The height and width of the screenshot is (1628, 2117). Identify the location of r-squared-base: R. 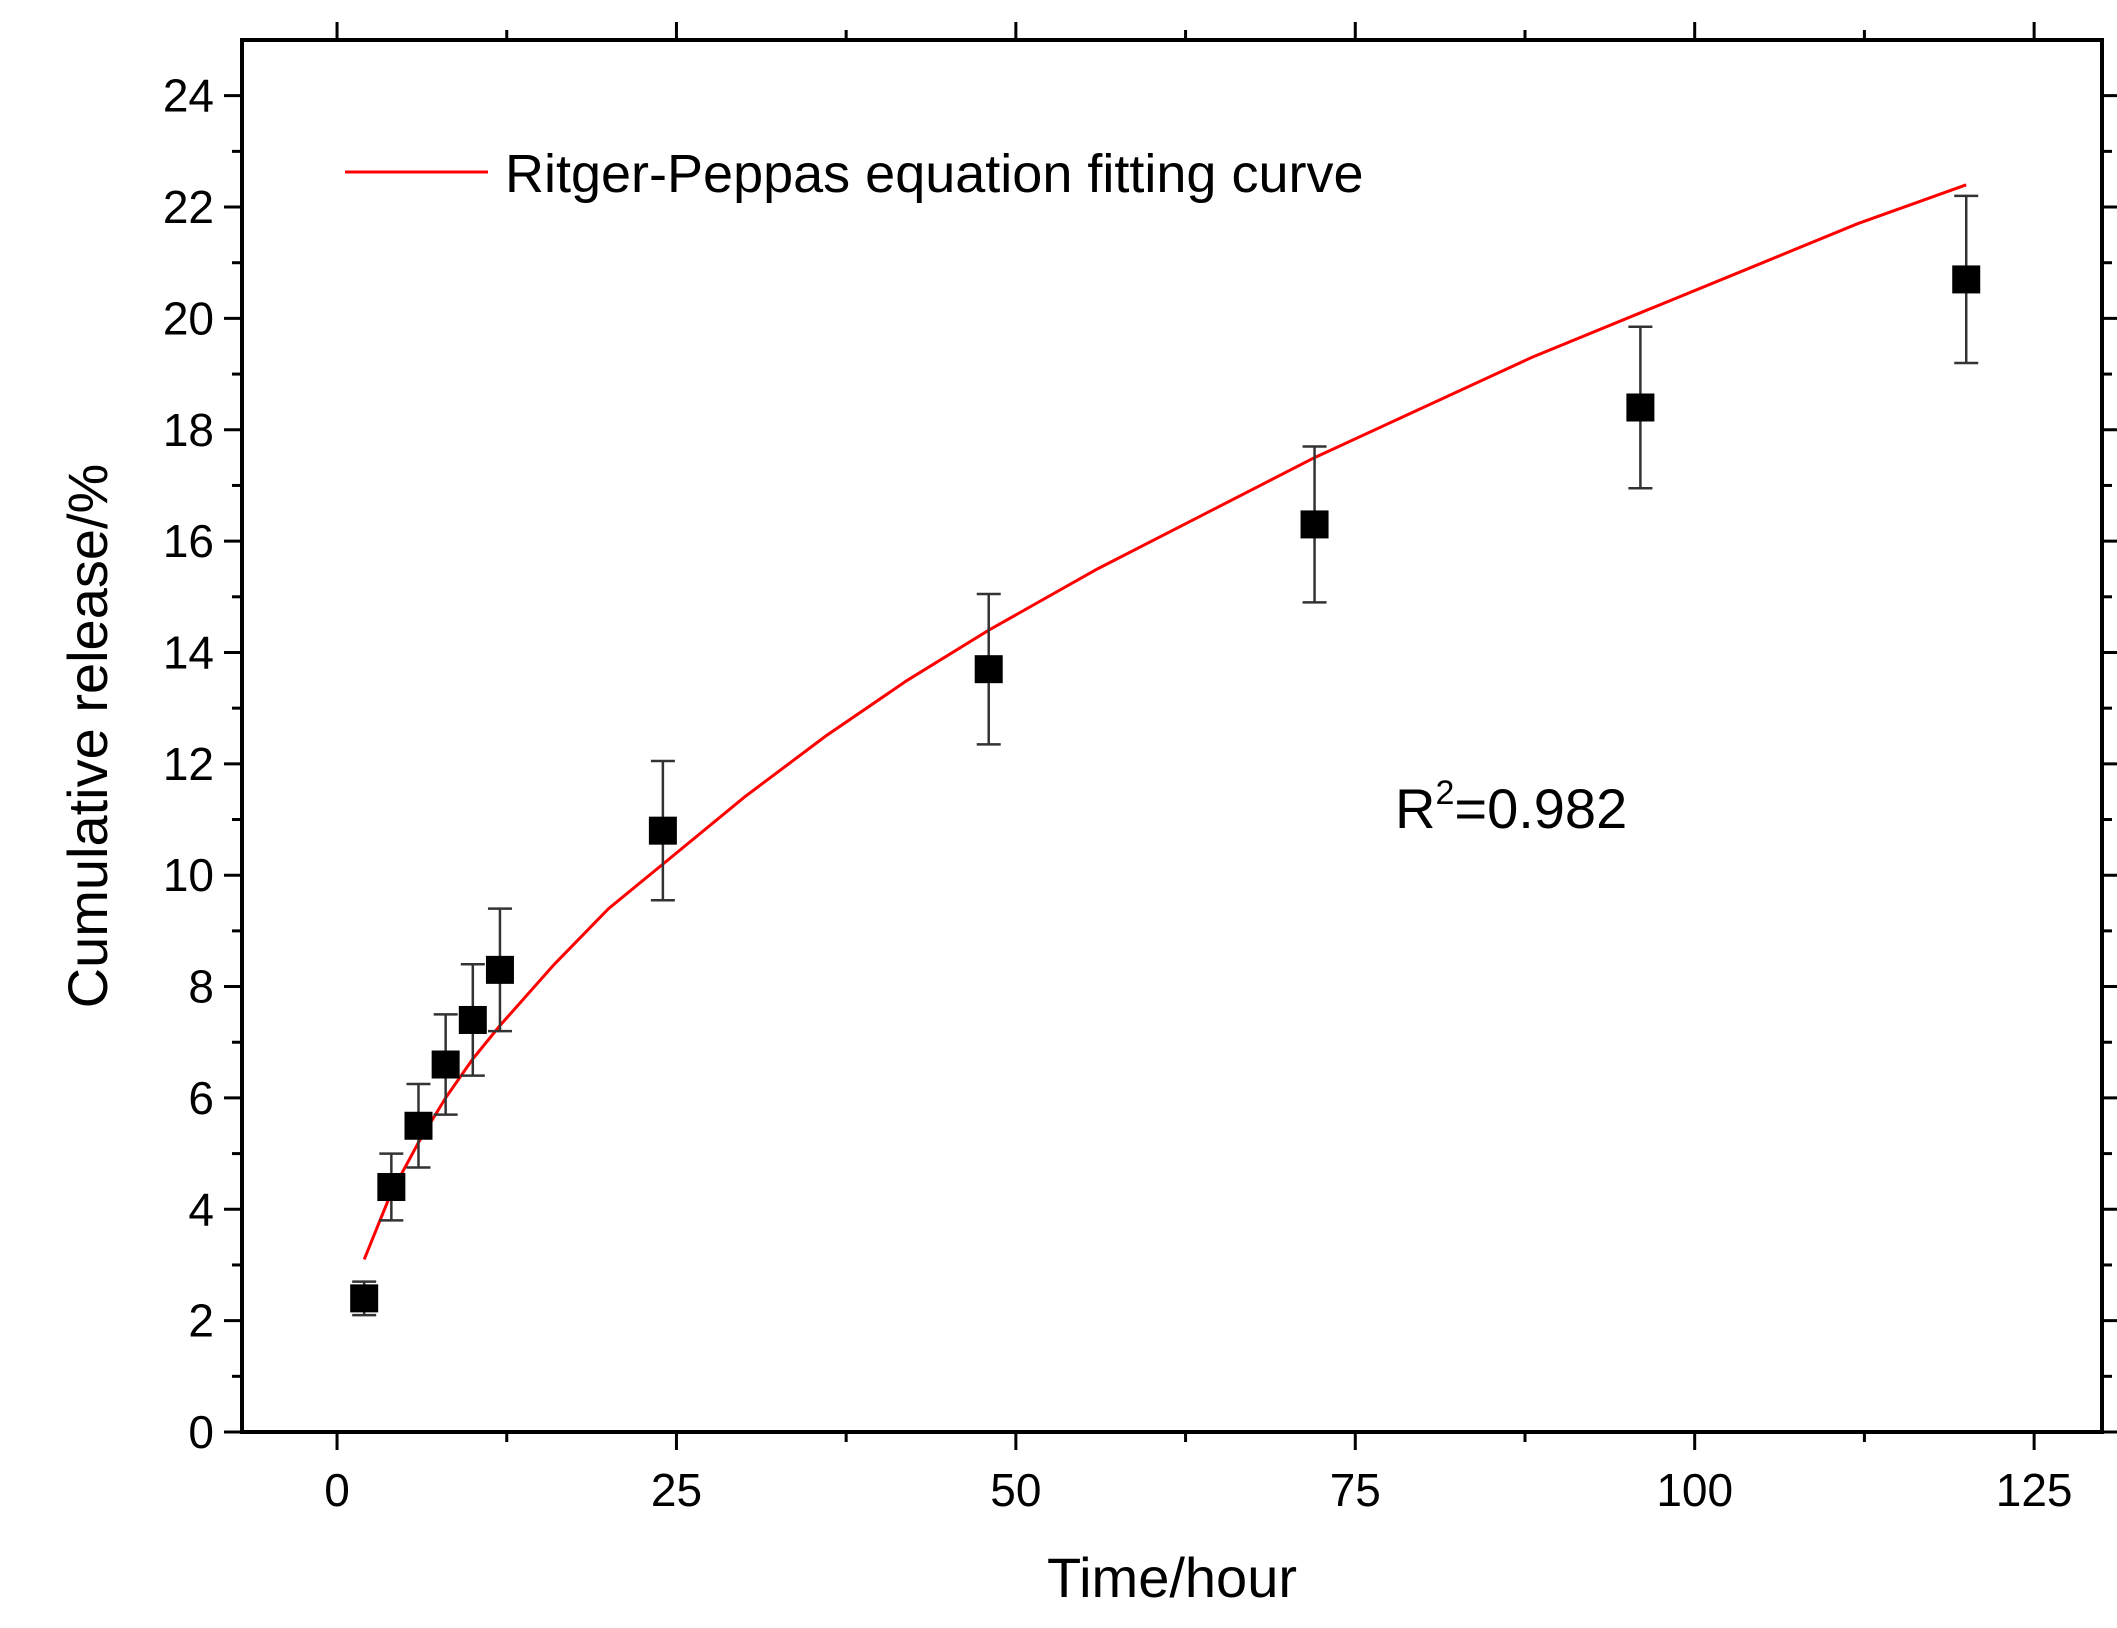
(1415, 808).